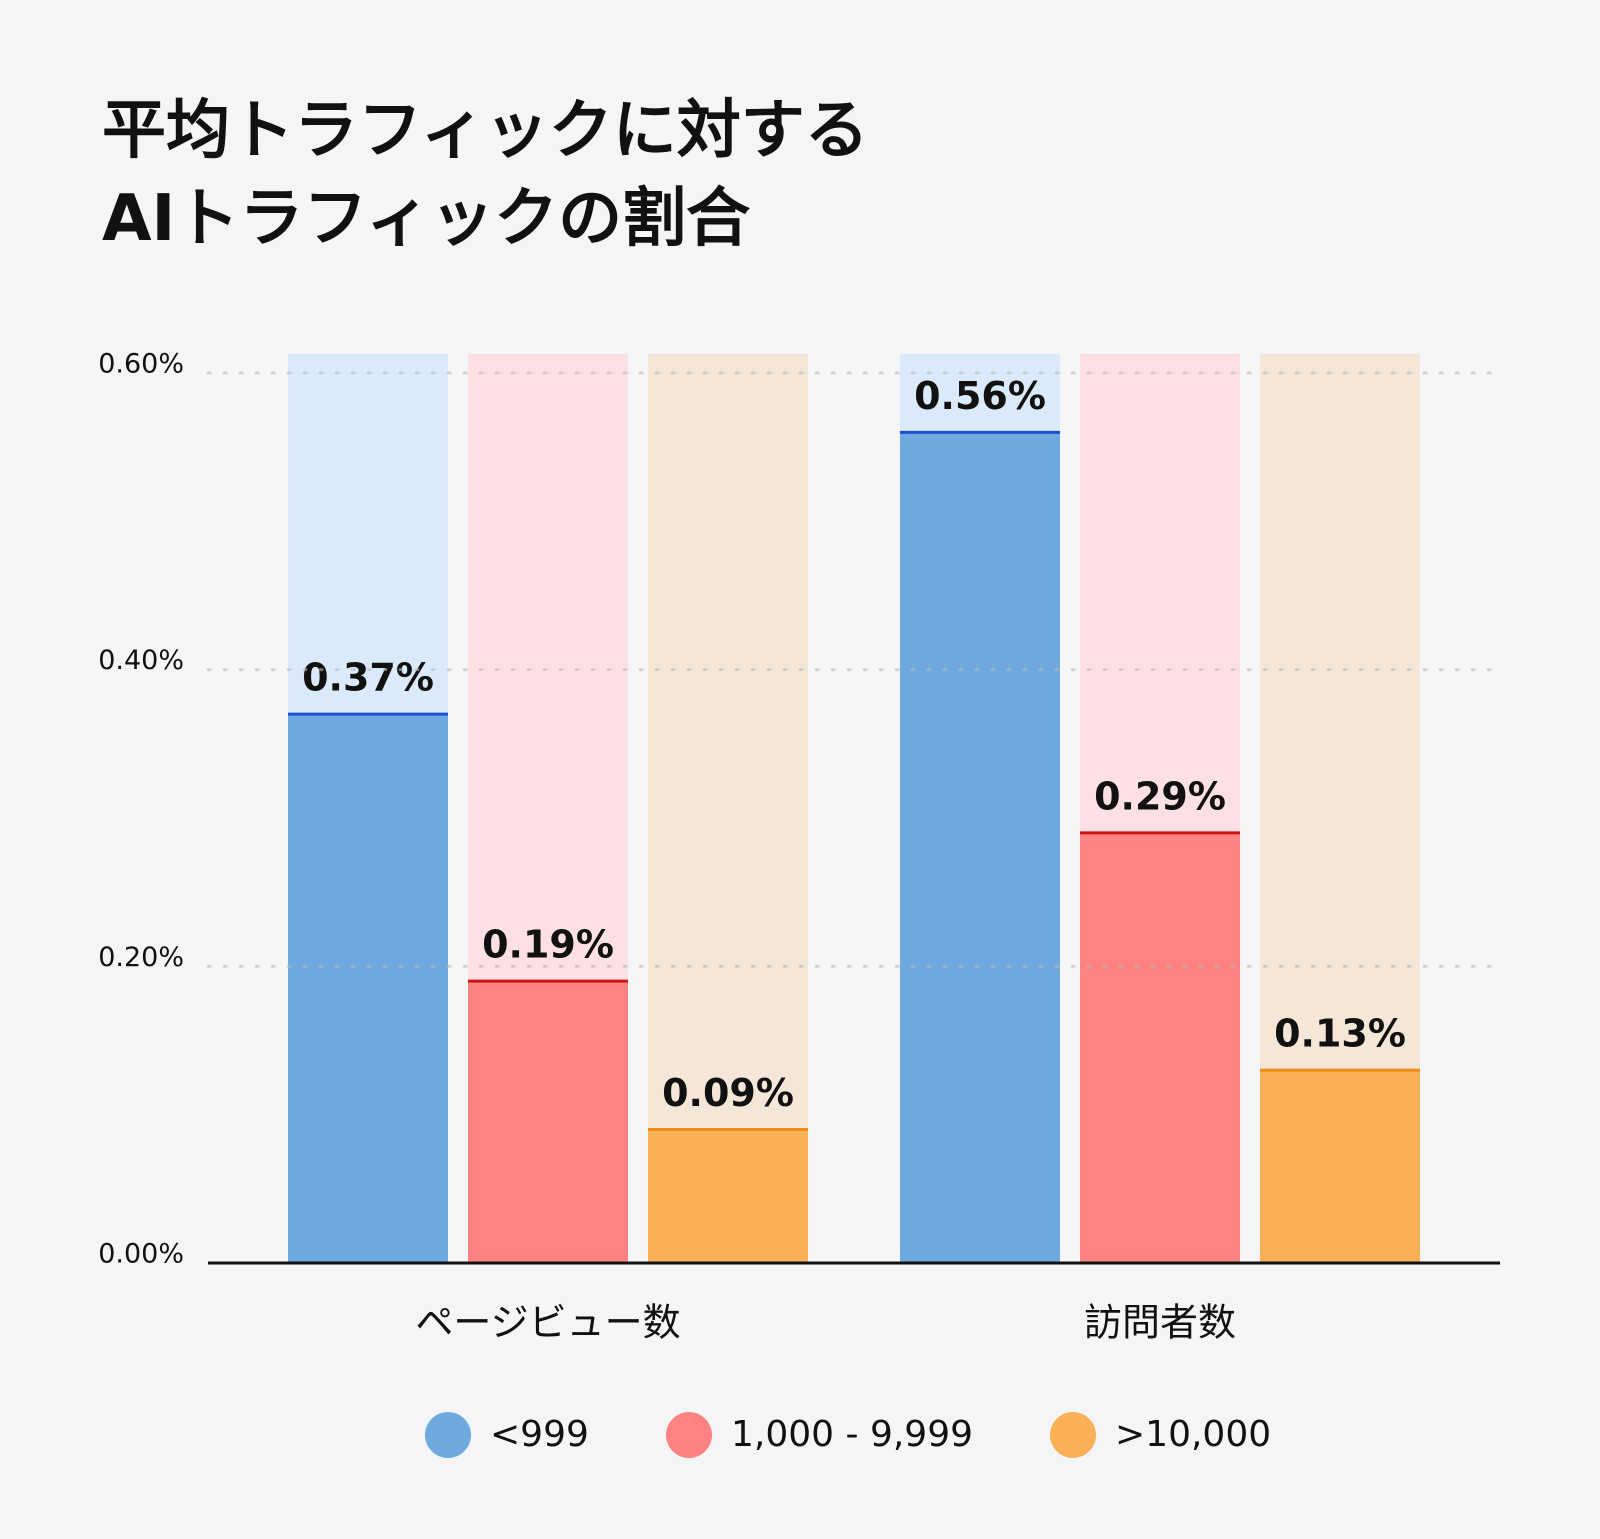 The width and height of the screenshot is (1600, 1539). What do you see at coordinates (852, 1434) in the screenshot?
I see `legend-label: 1,000 - 9,999` at bounding box center [852, 1434].